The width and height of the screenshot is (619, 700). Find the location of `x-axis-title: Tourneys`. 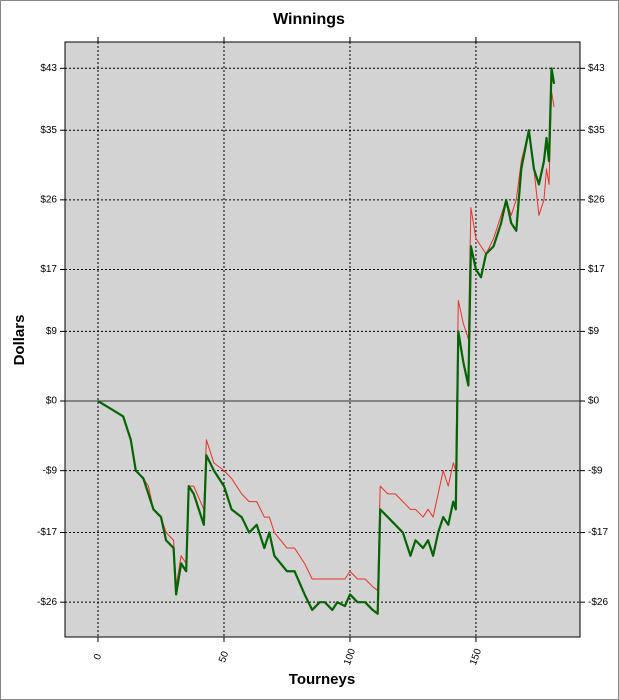

x-axis-title: Tourneys is located at coordinates (322, 679).